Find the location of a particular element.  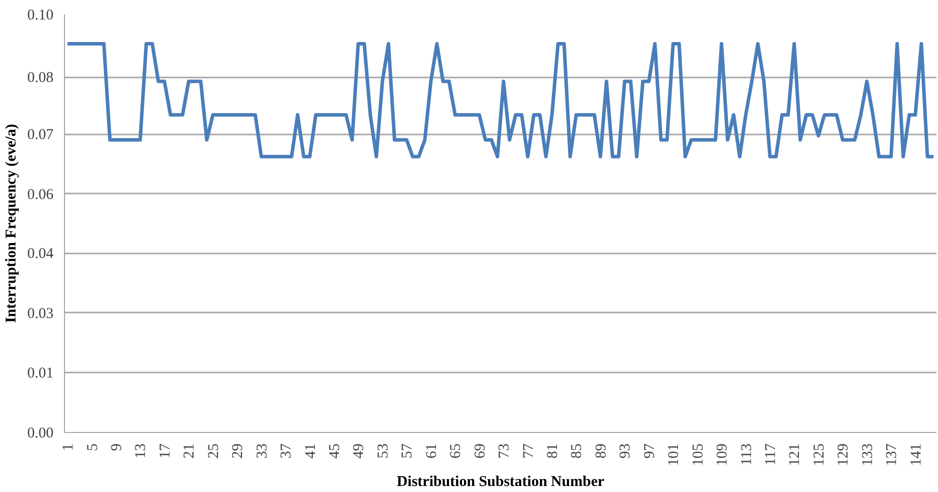

x-tick-label: 117 is located at coordinates (770, 454).